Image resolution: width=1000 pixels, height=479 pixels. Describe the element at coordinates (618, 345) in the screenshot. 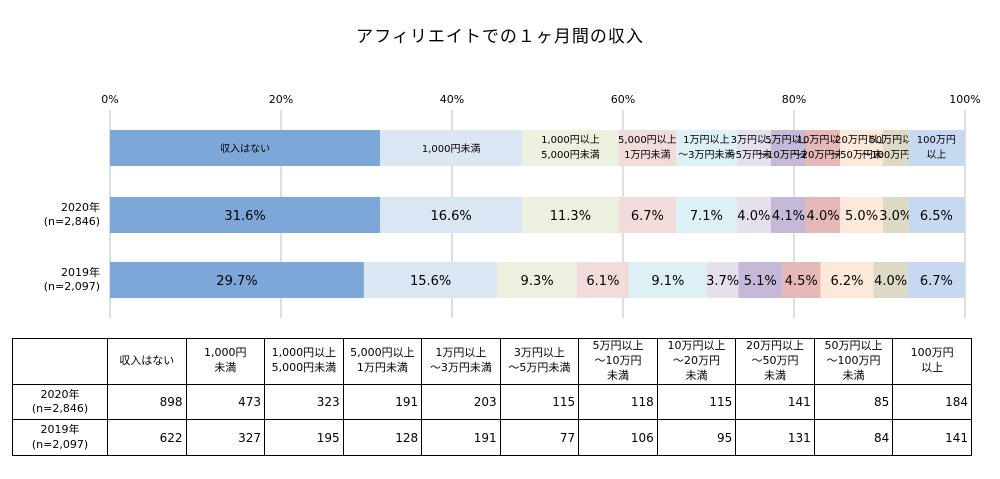

I see `header-text: 5万円以上` at that location.